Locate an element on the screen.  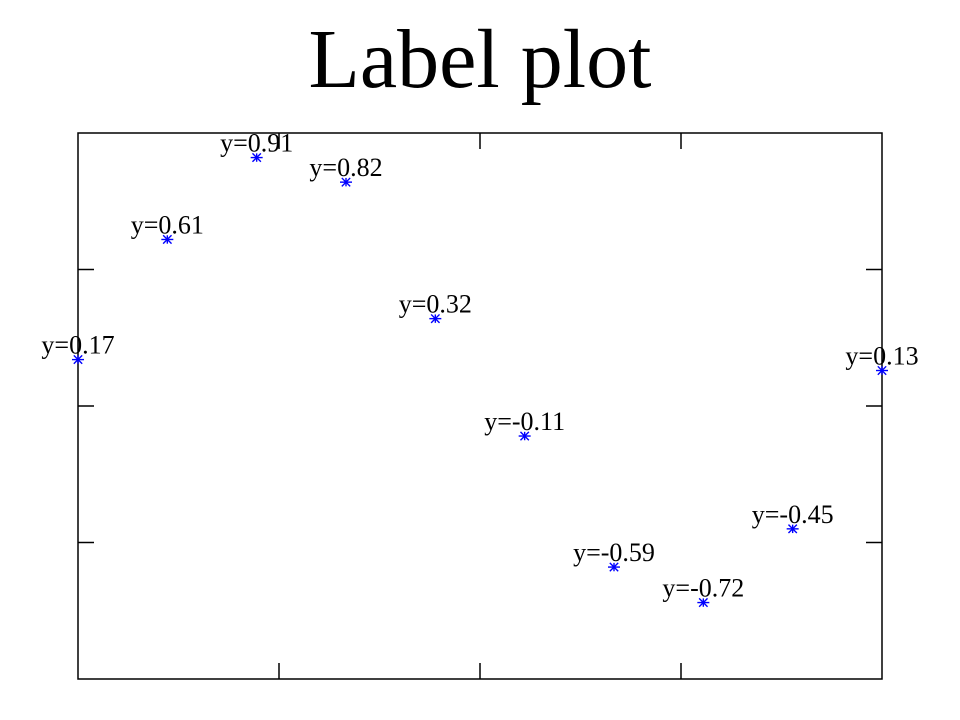
data-label-9: y=0.13 is located at coordinates (881, 356).